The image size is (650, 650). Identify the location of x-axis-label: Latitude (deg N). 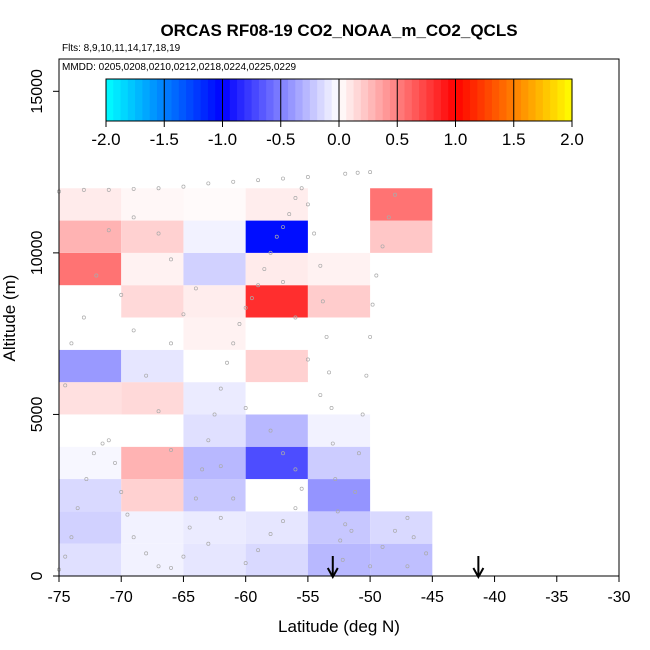
(339, 626).